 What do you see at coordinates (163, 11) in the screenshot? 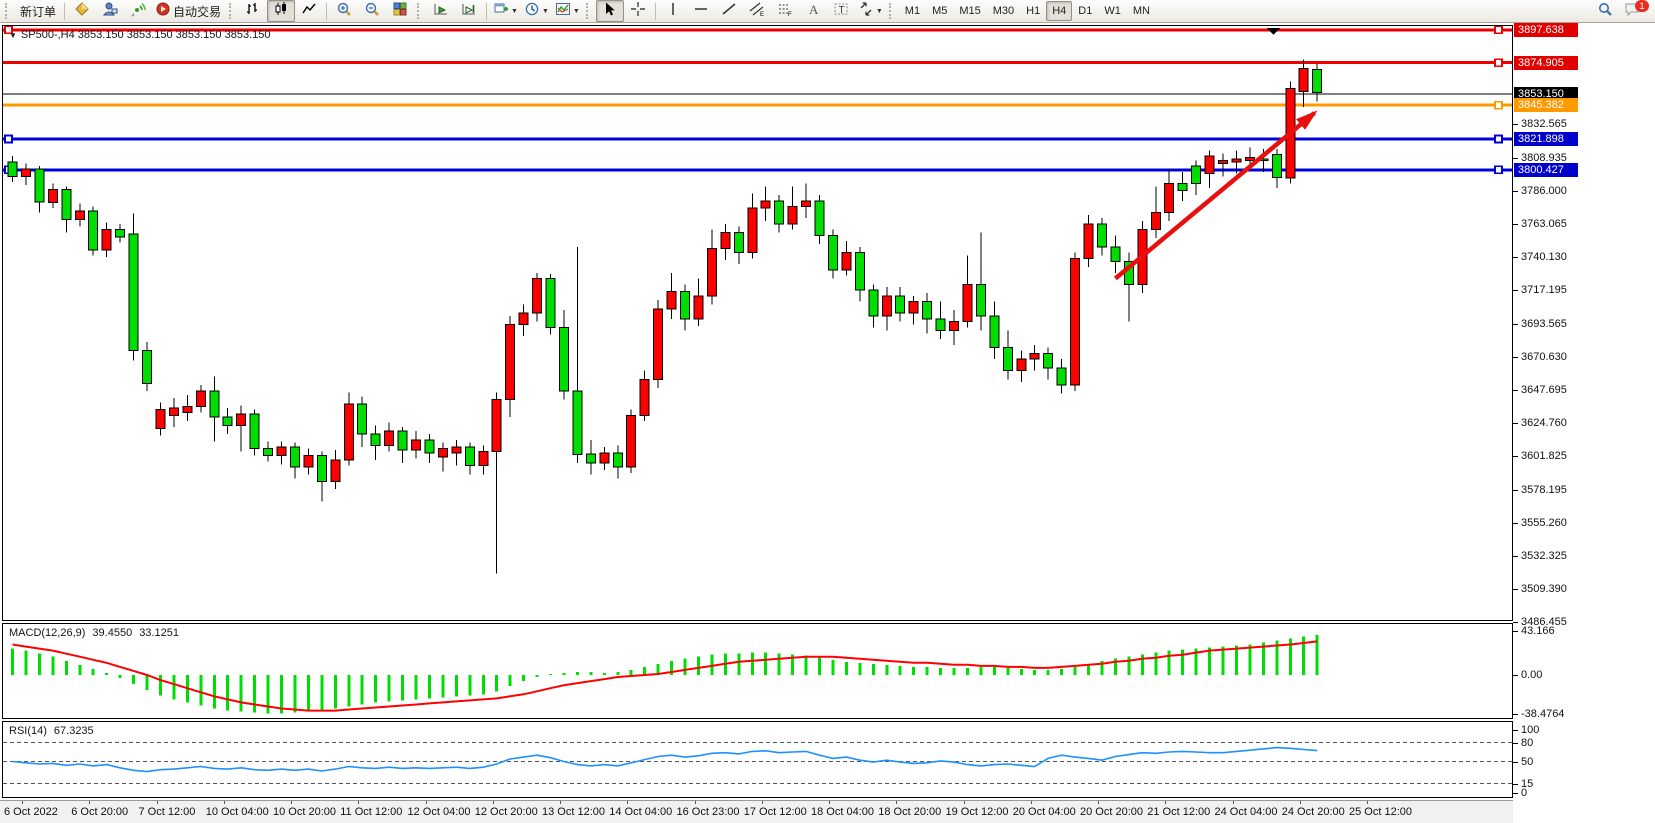
I see `autotrading-icon` at bounding box center [163, 11].